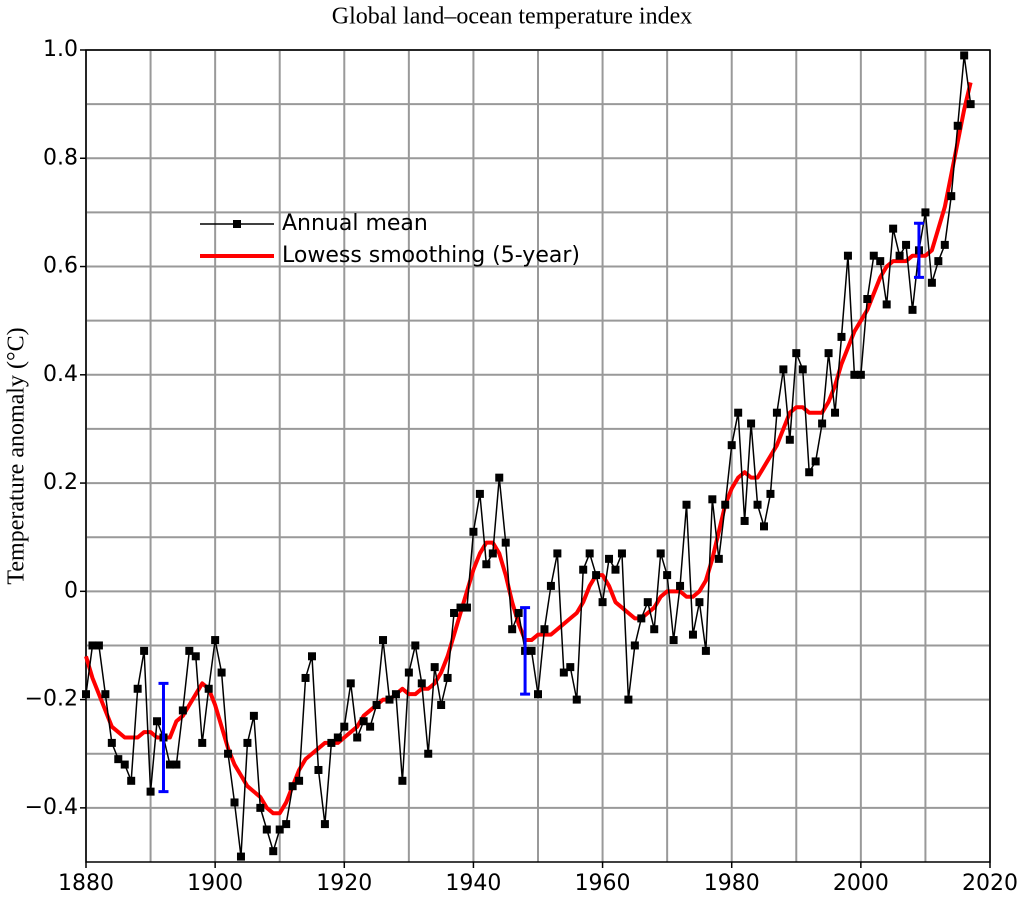 This screenshot has height=899, width=1024. Describe the element at coordinates (512, 17) in the screenshot. I see `chart-title: Global land–ocean temperature index` at that location.